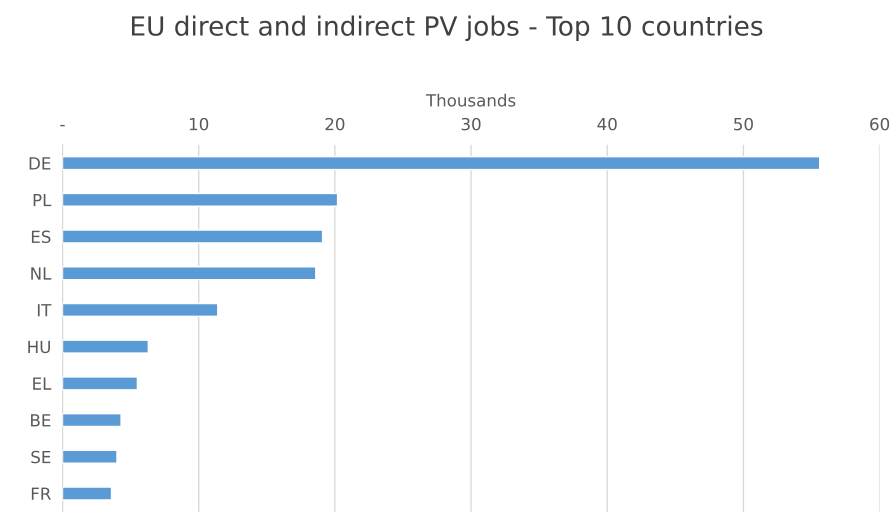 This screenshot has height=517, width=893. I want to click on x-tick-label: 20, so click(334, 124).